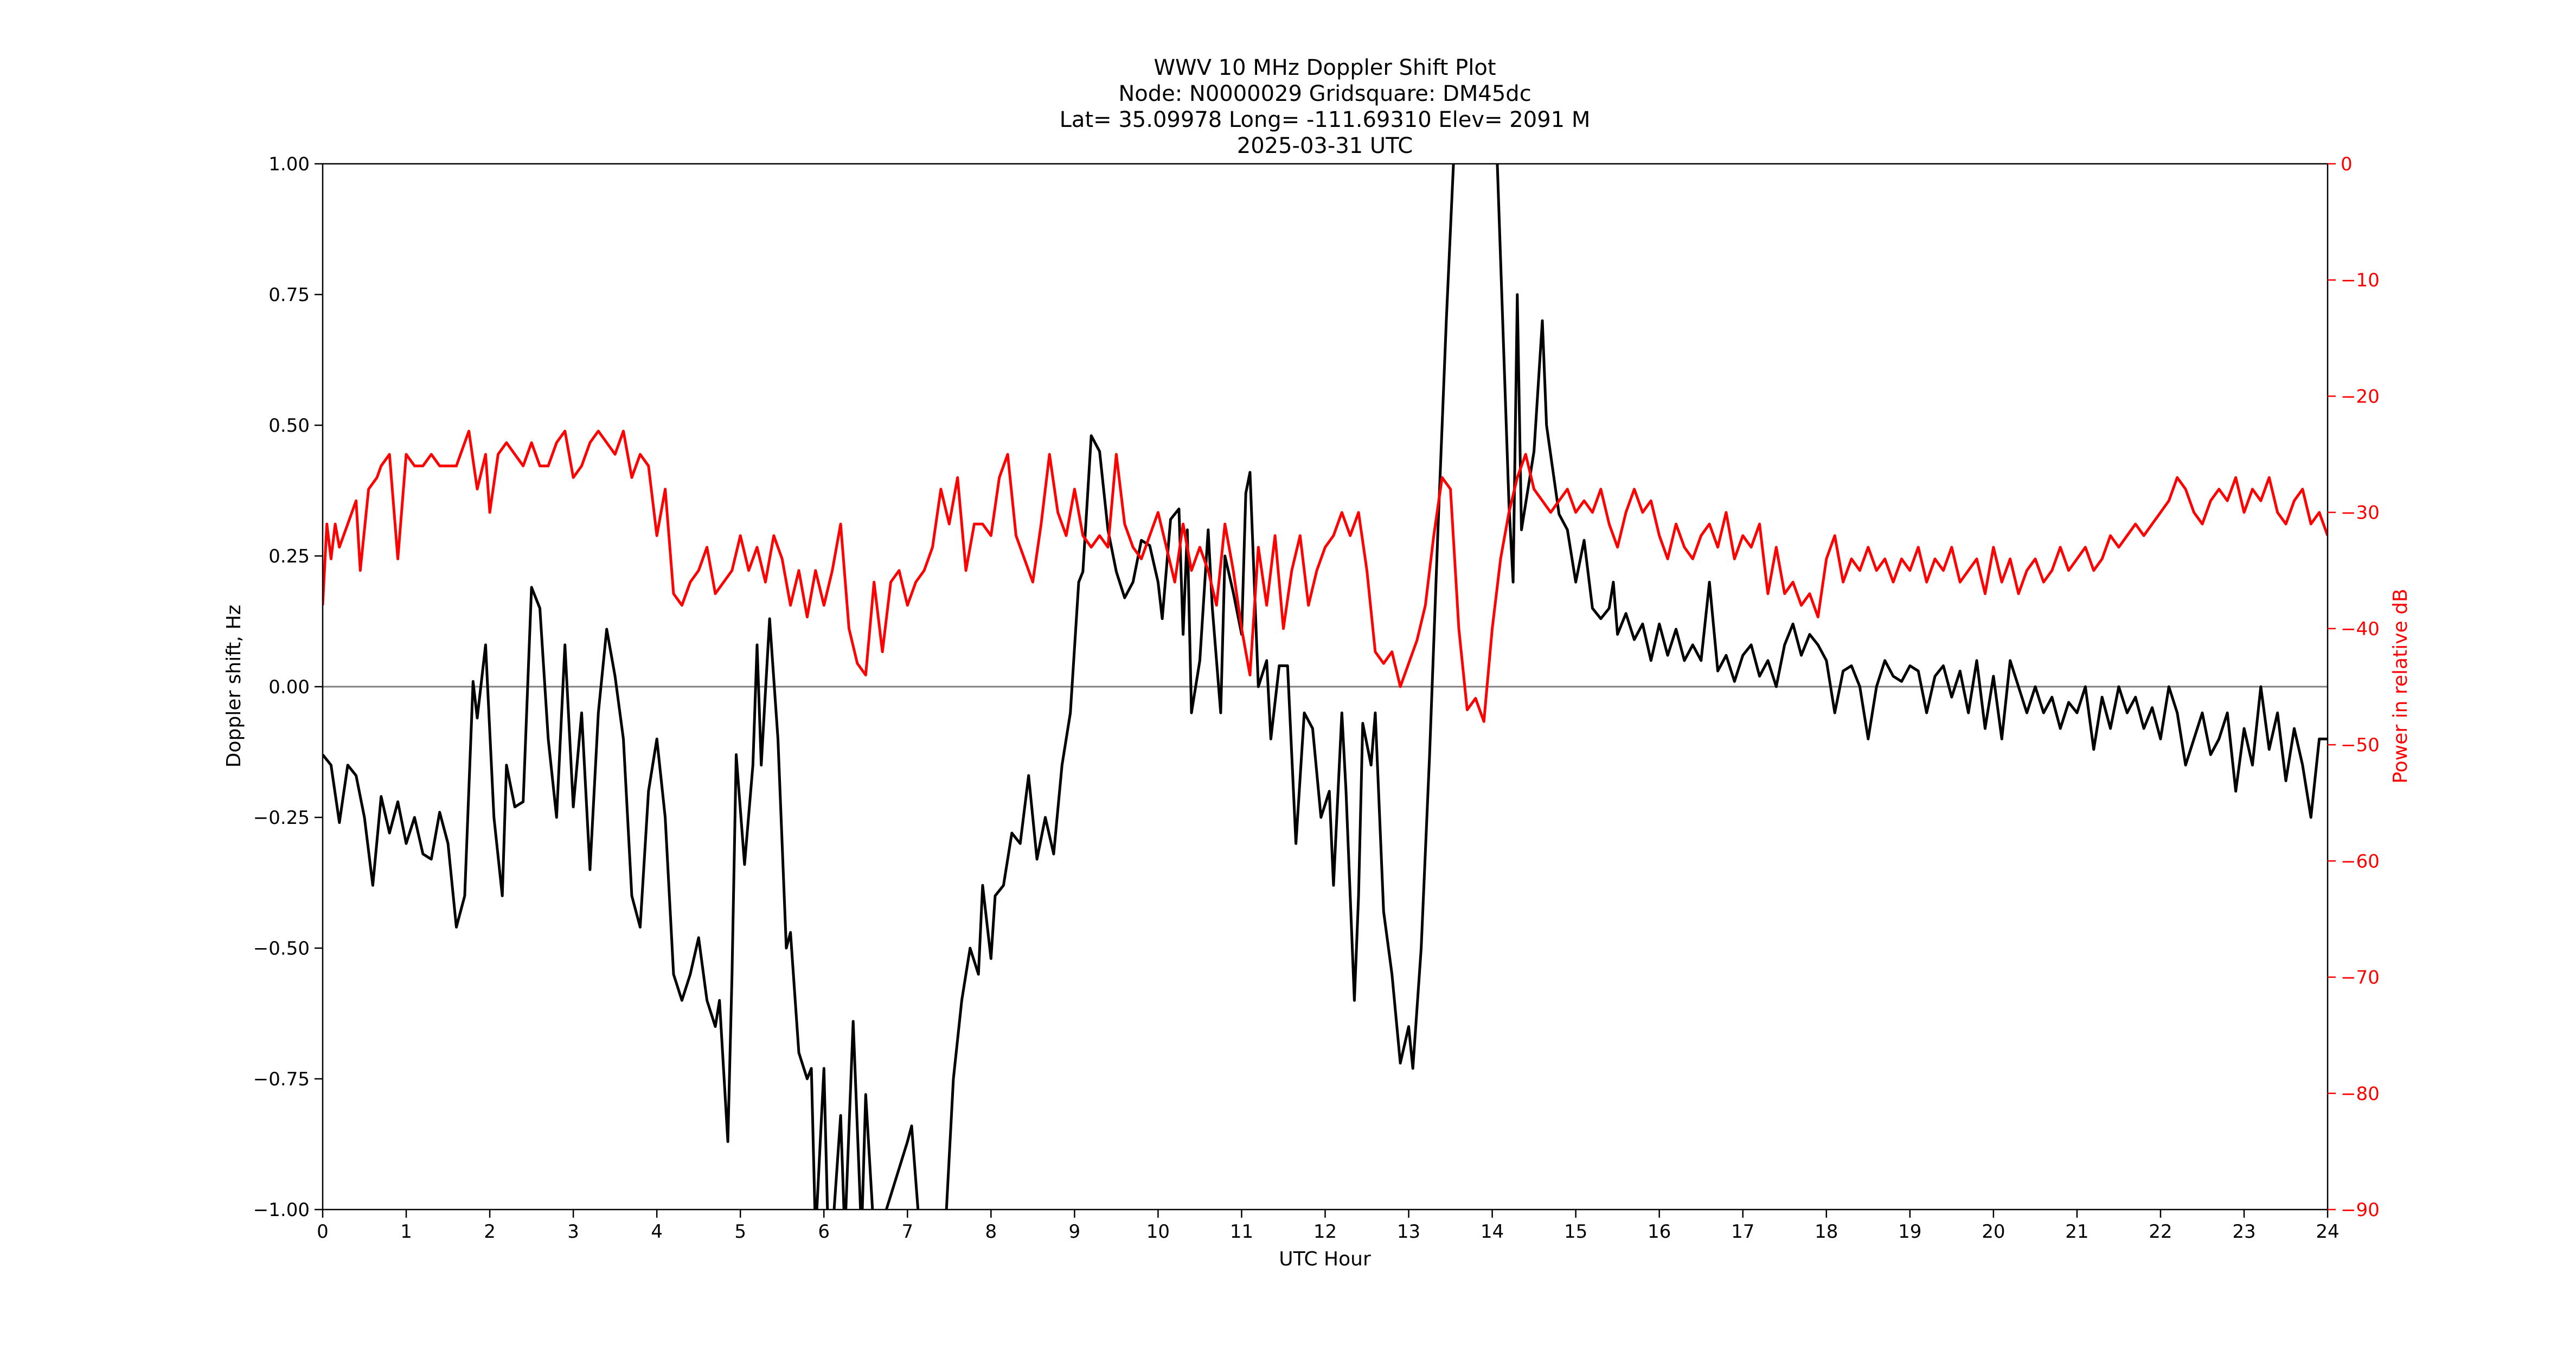 The width and height of the screenshot is (2576, 1356). What do you see at coordinates (2400, 686) in the screenshot?
I see `y-axis-right-label: Power in relative dB` at bounding box center [2400, 686].